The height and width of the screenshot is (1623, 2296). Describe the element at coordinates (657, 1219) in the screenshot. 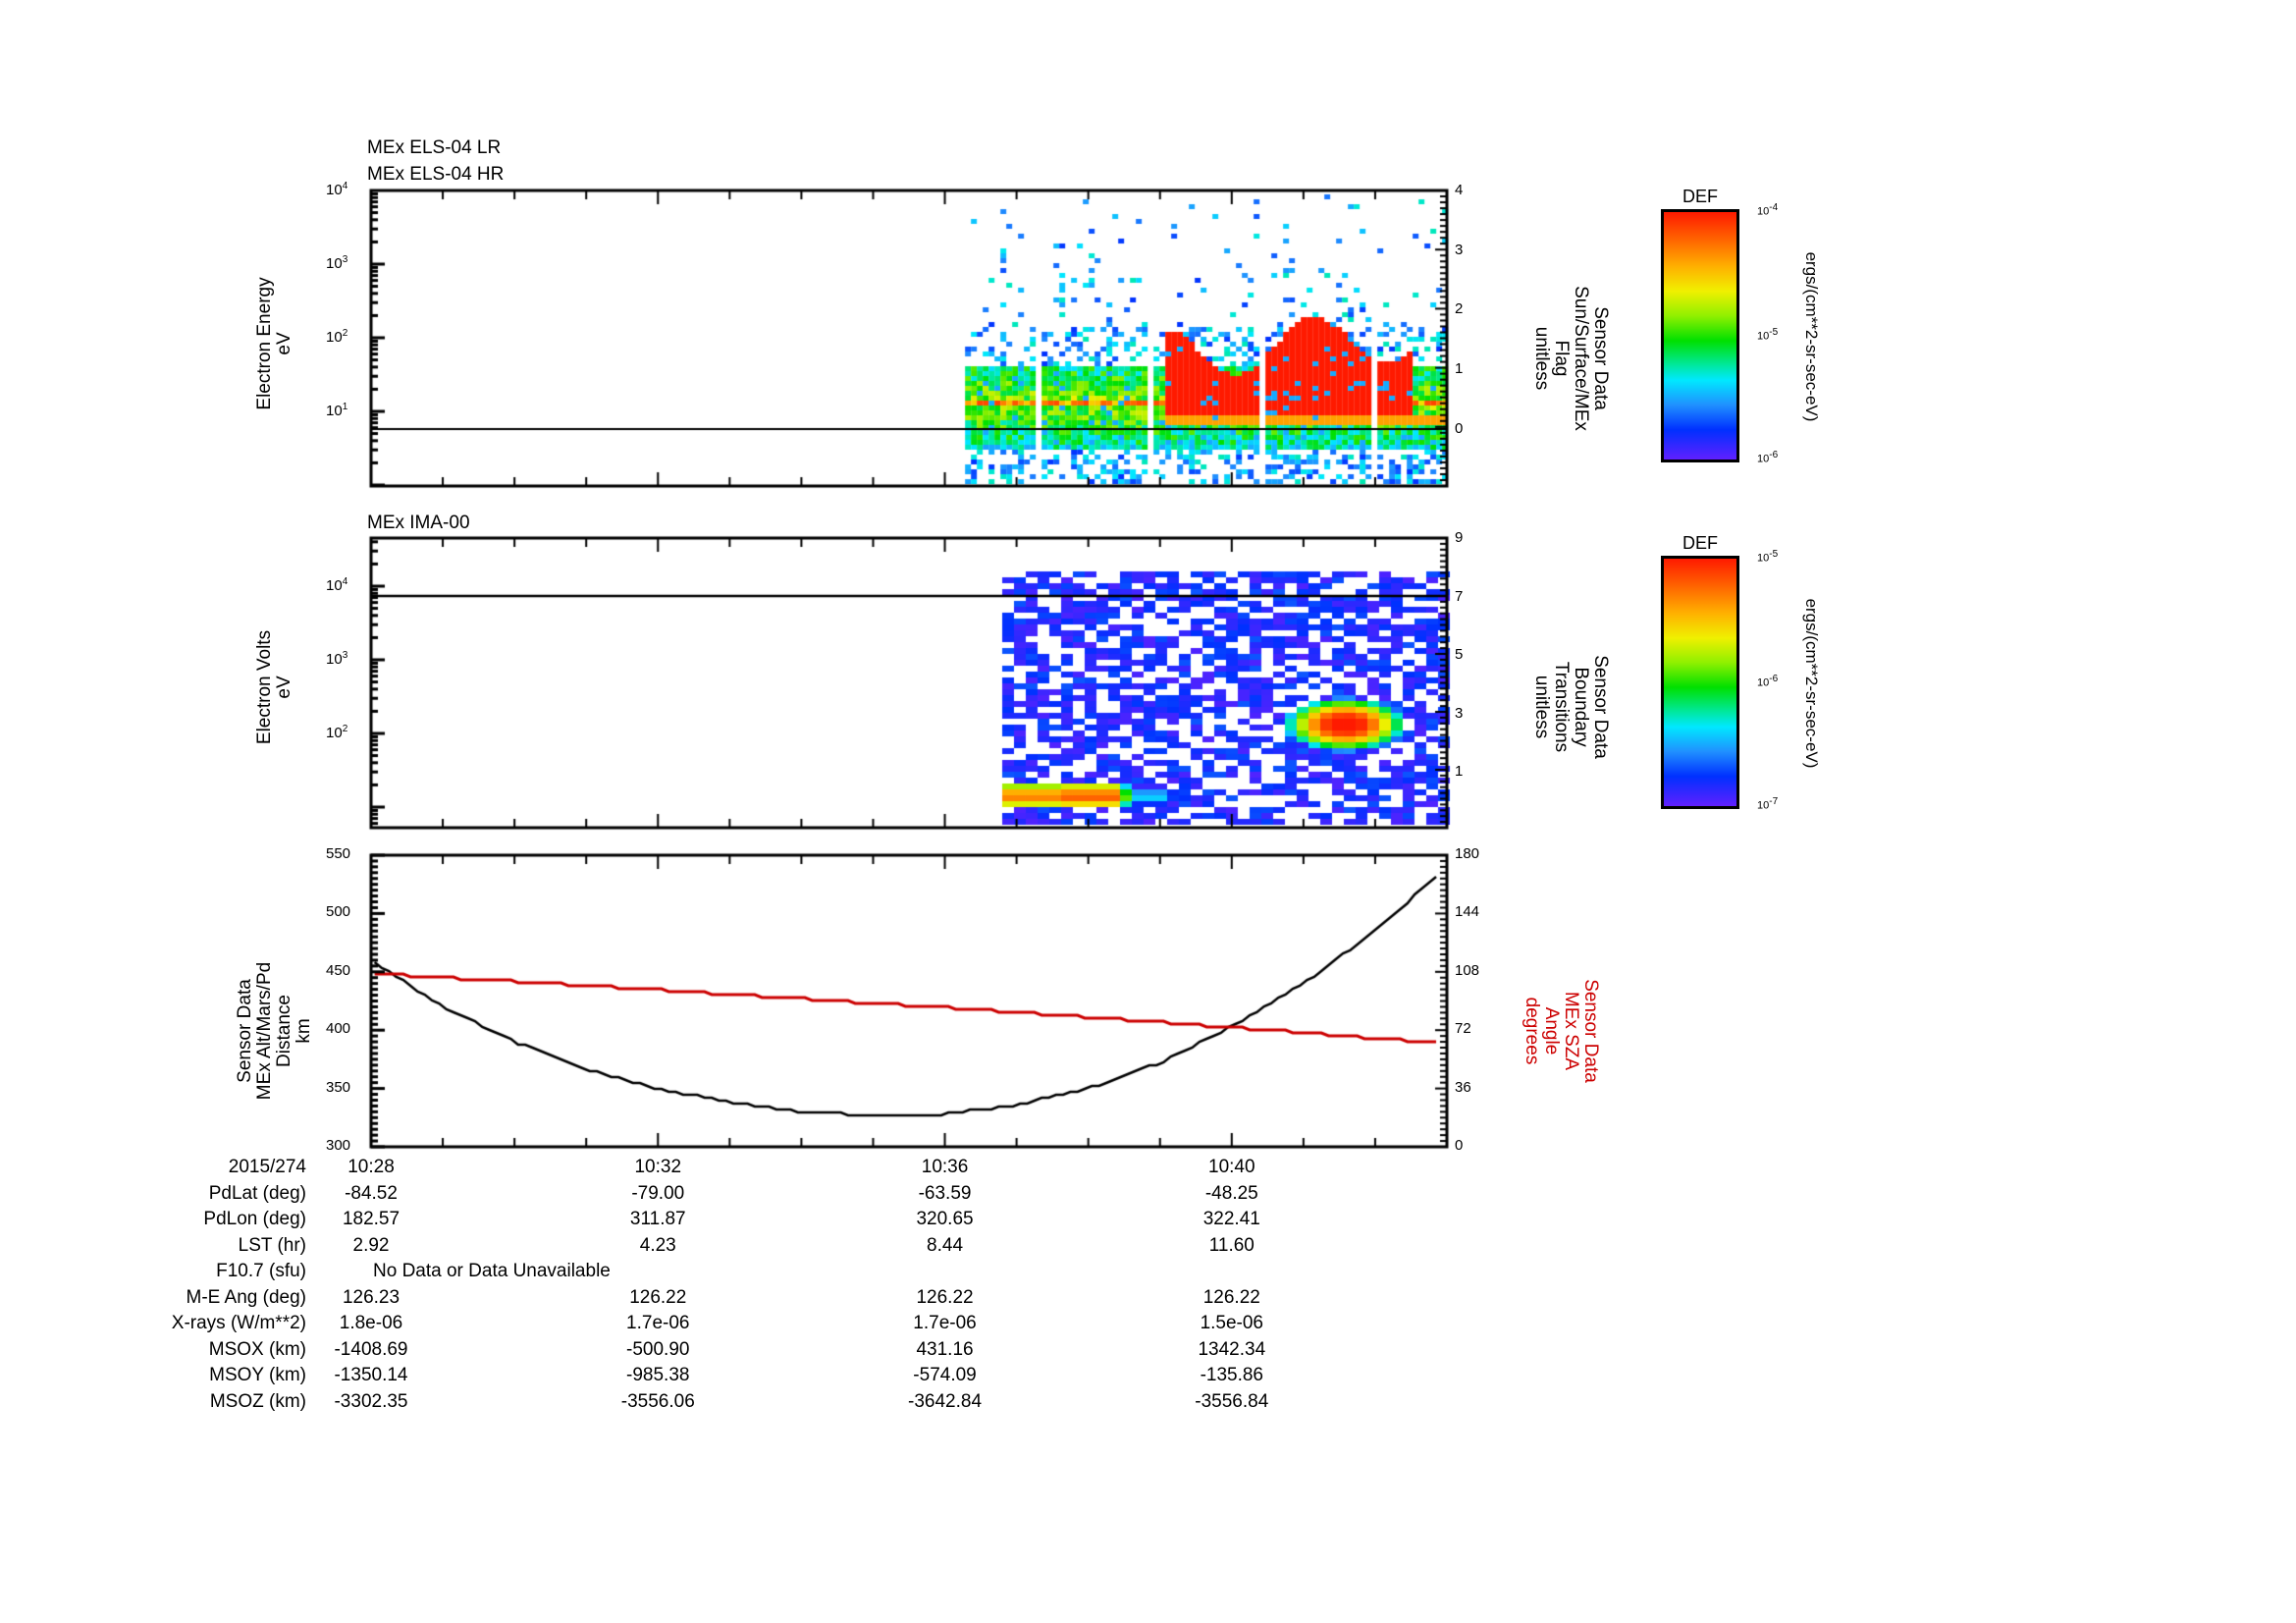

I see `ephemeris-value: 311.87` at that location.